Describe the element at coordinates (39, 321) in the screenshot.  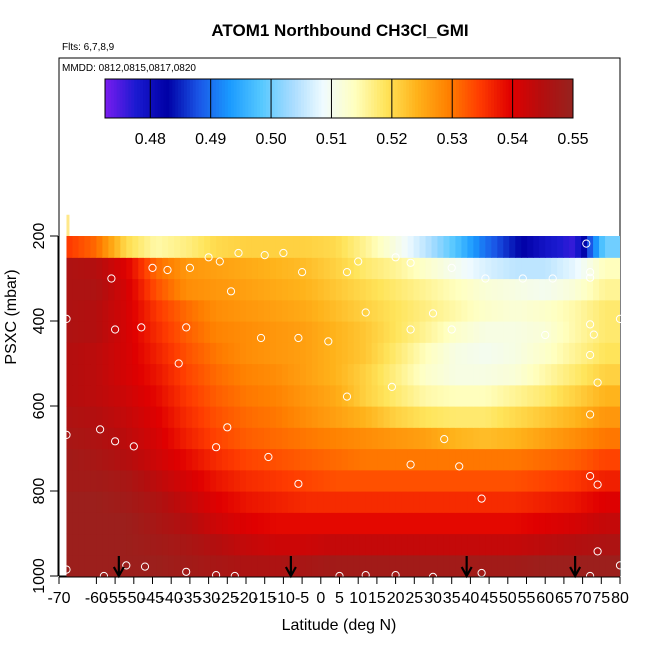
I see `y-tick-label: 400` at that location.